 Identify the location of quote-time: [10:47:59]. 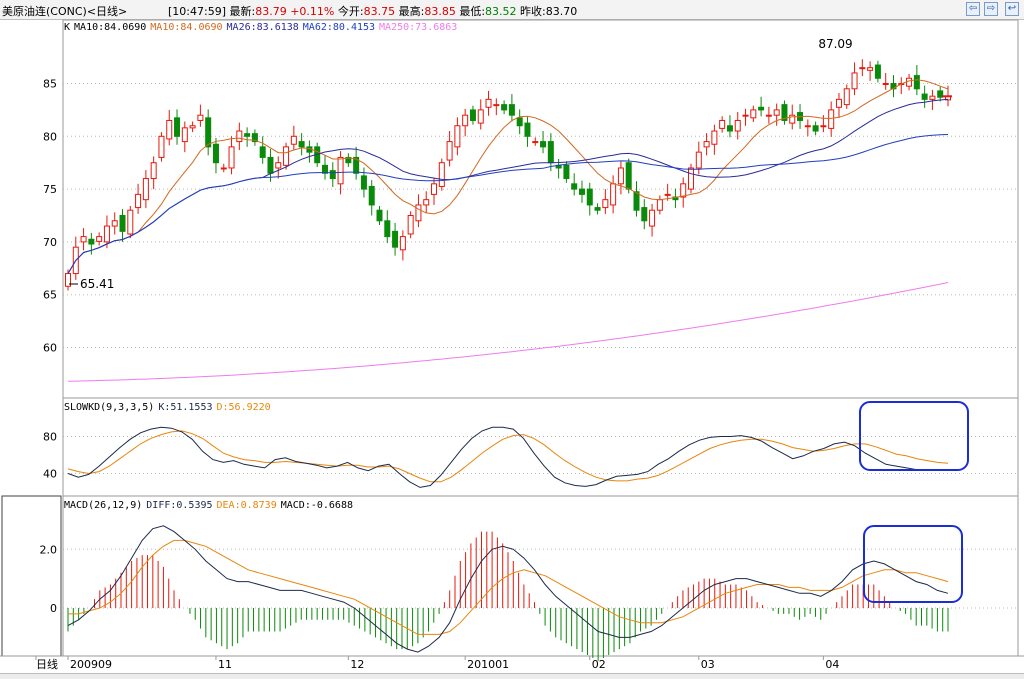
(197, 11).